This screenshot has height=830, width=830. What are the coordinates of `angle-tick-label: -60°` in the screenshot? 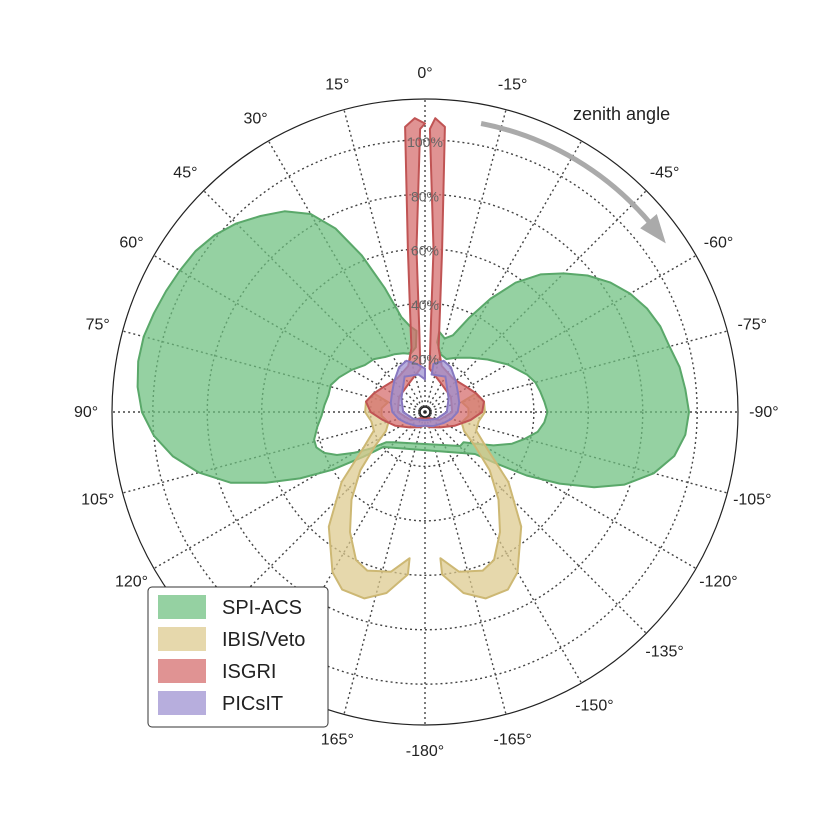 It's located at (719, 243).